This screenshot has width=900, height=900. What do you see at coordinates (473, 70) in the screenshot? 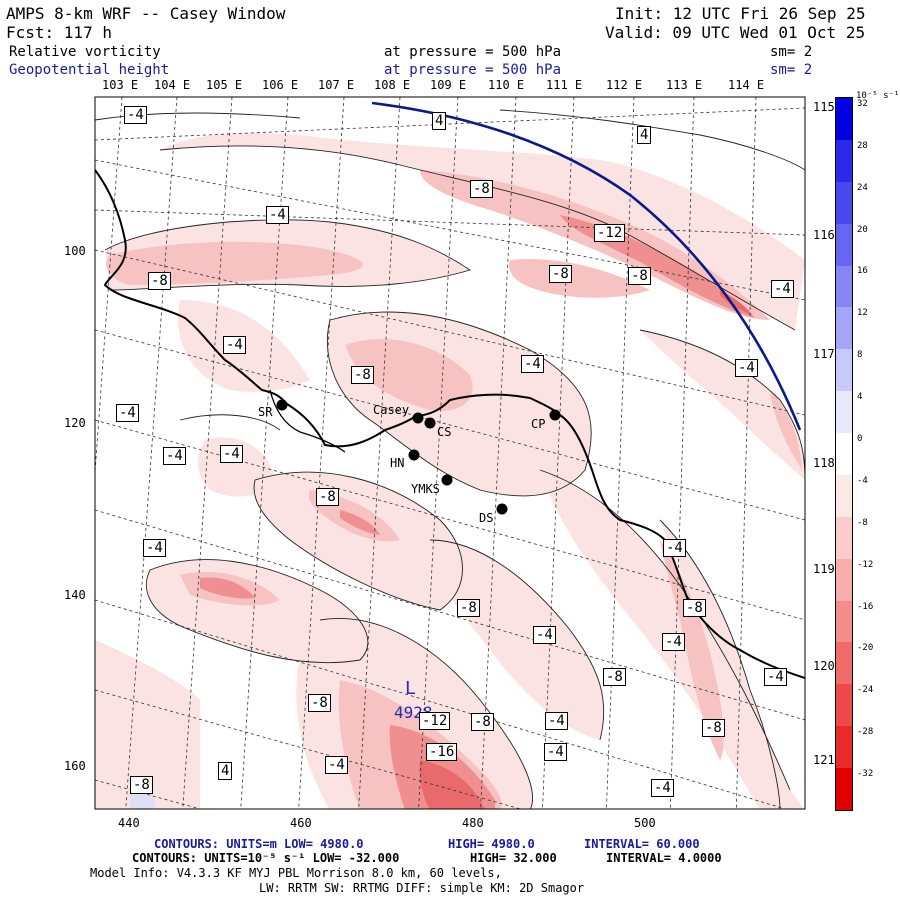
I see `field2-level: at pressure = 500 hPa` at bounding box center [473, 70].